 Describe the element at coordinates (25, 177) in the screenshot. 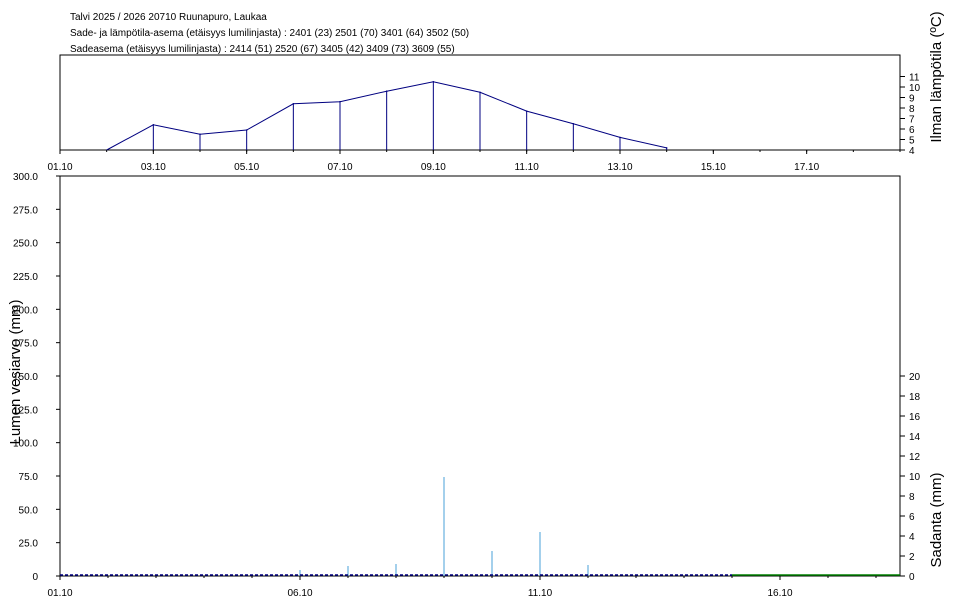

I see `snow-y-tick-label: 300.0` at that location.